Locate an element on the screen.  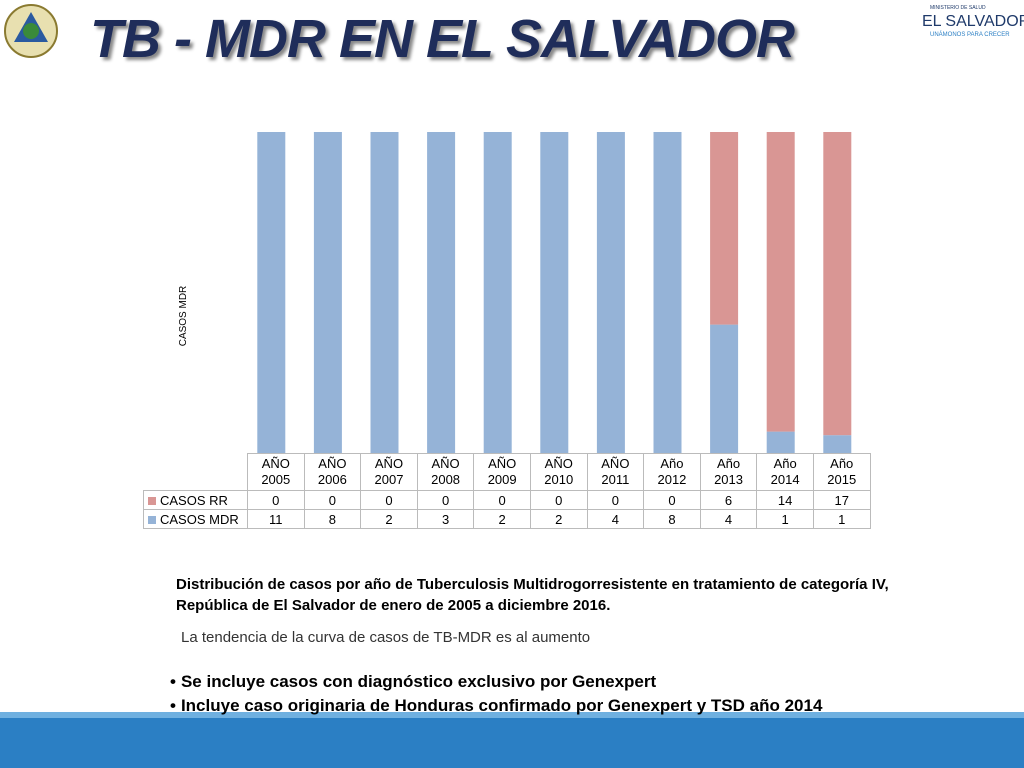
title: TB - MDR EN EL SALVADOR is located at coordinates (442, 39).